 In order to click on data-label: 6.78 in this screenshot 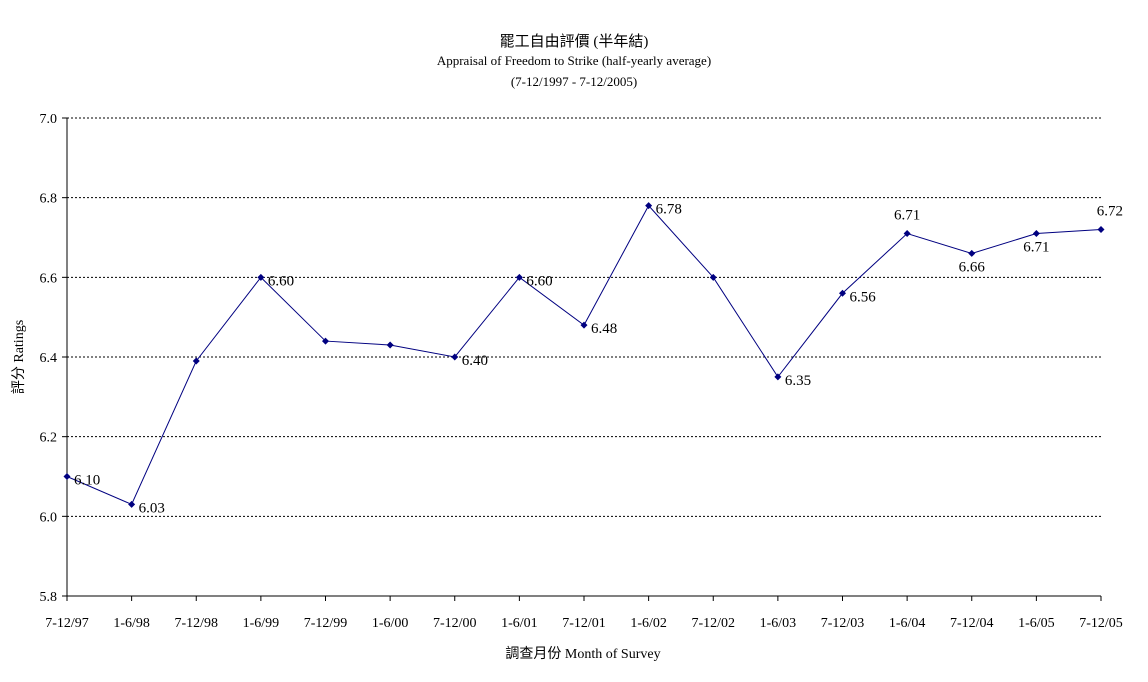, I will do `click(669, 210)`.